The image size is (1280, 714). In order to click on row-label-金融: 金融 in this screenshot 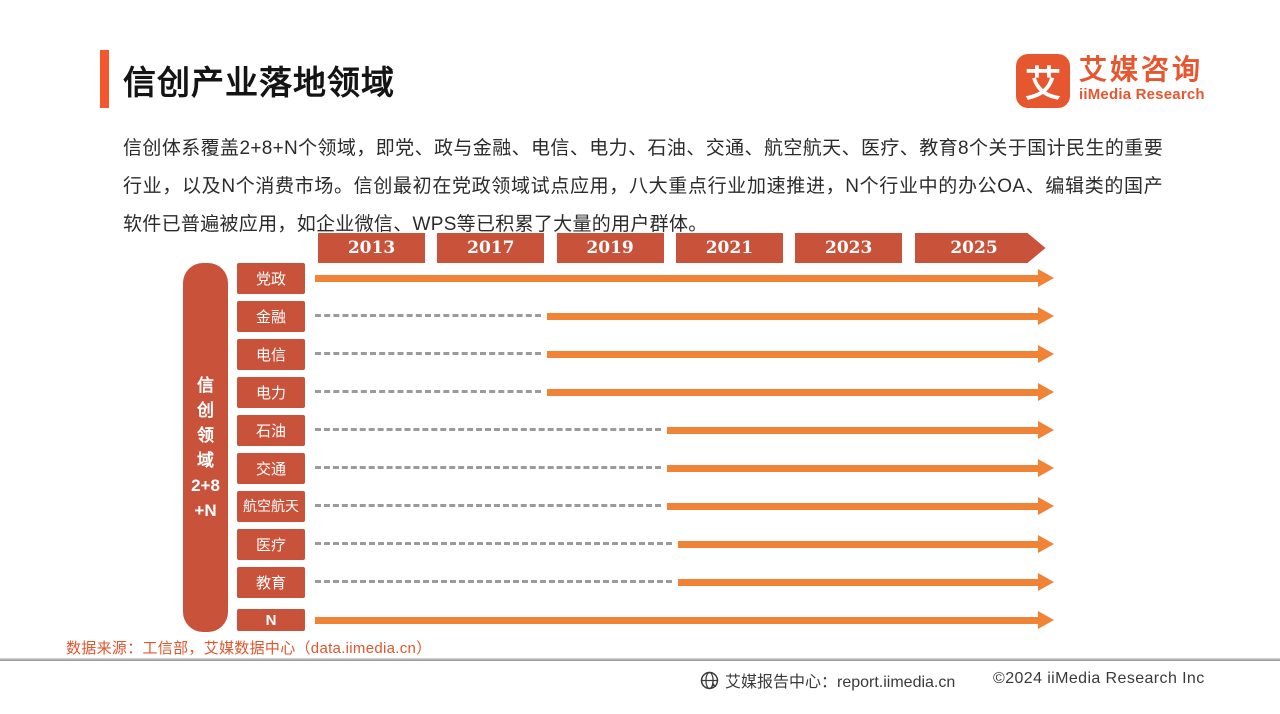, I will do `click(271, 316)`.